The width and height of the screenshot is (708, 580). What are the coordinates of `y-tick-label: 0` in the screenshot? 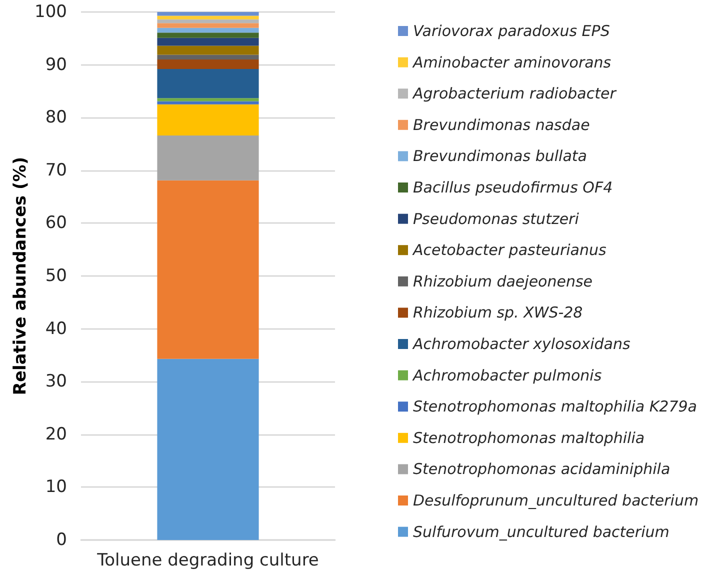 It's located at (61, 540).